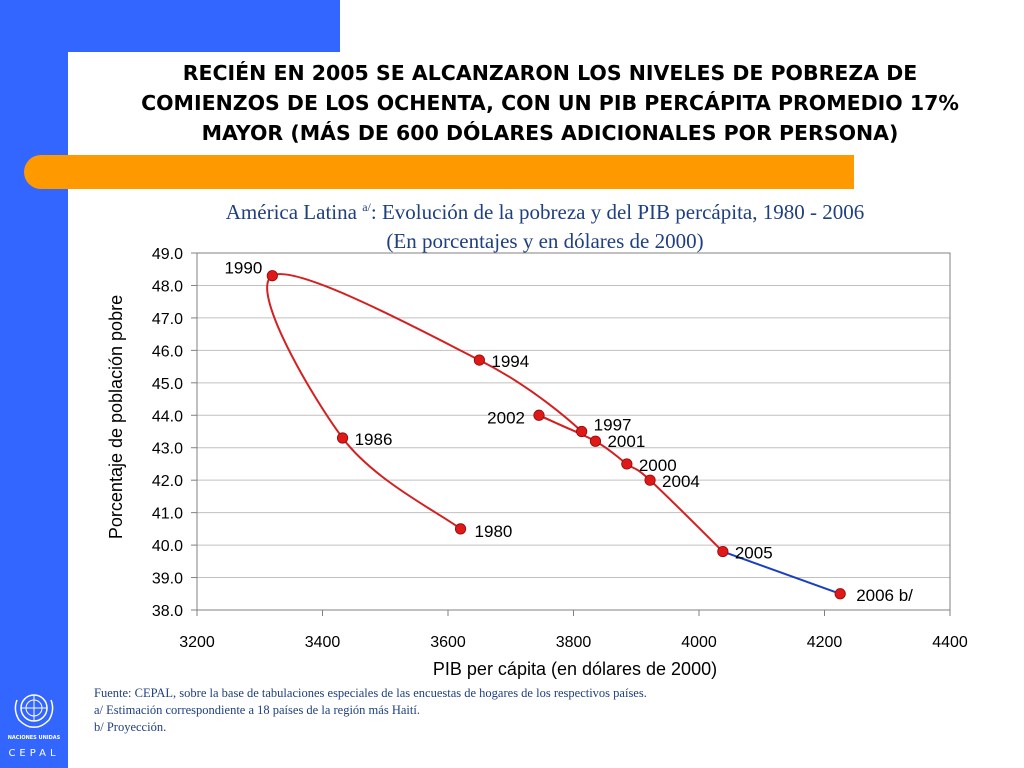  Describe the element at coordinates (197, 642) in the screenshot. I see `x-tick-label: 3200` at that location.